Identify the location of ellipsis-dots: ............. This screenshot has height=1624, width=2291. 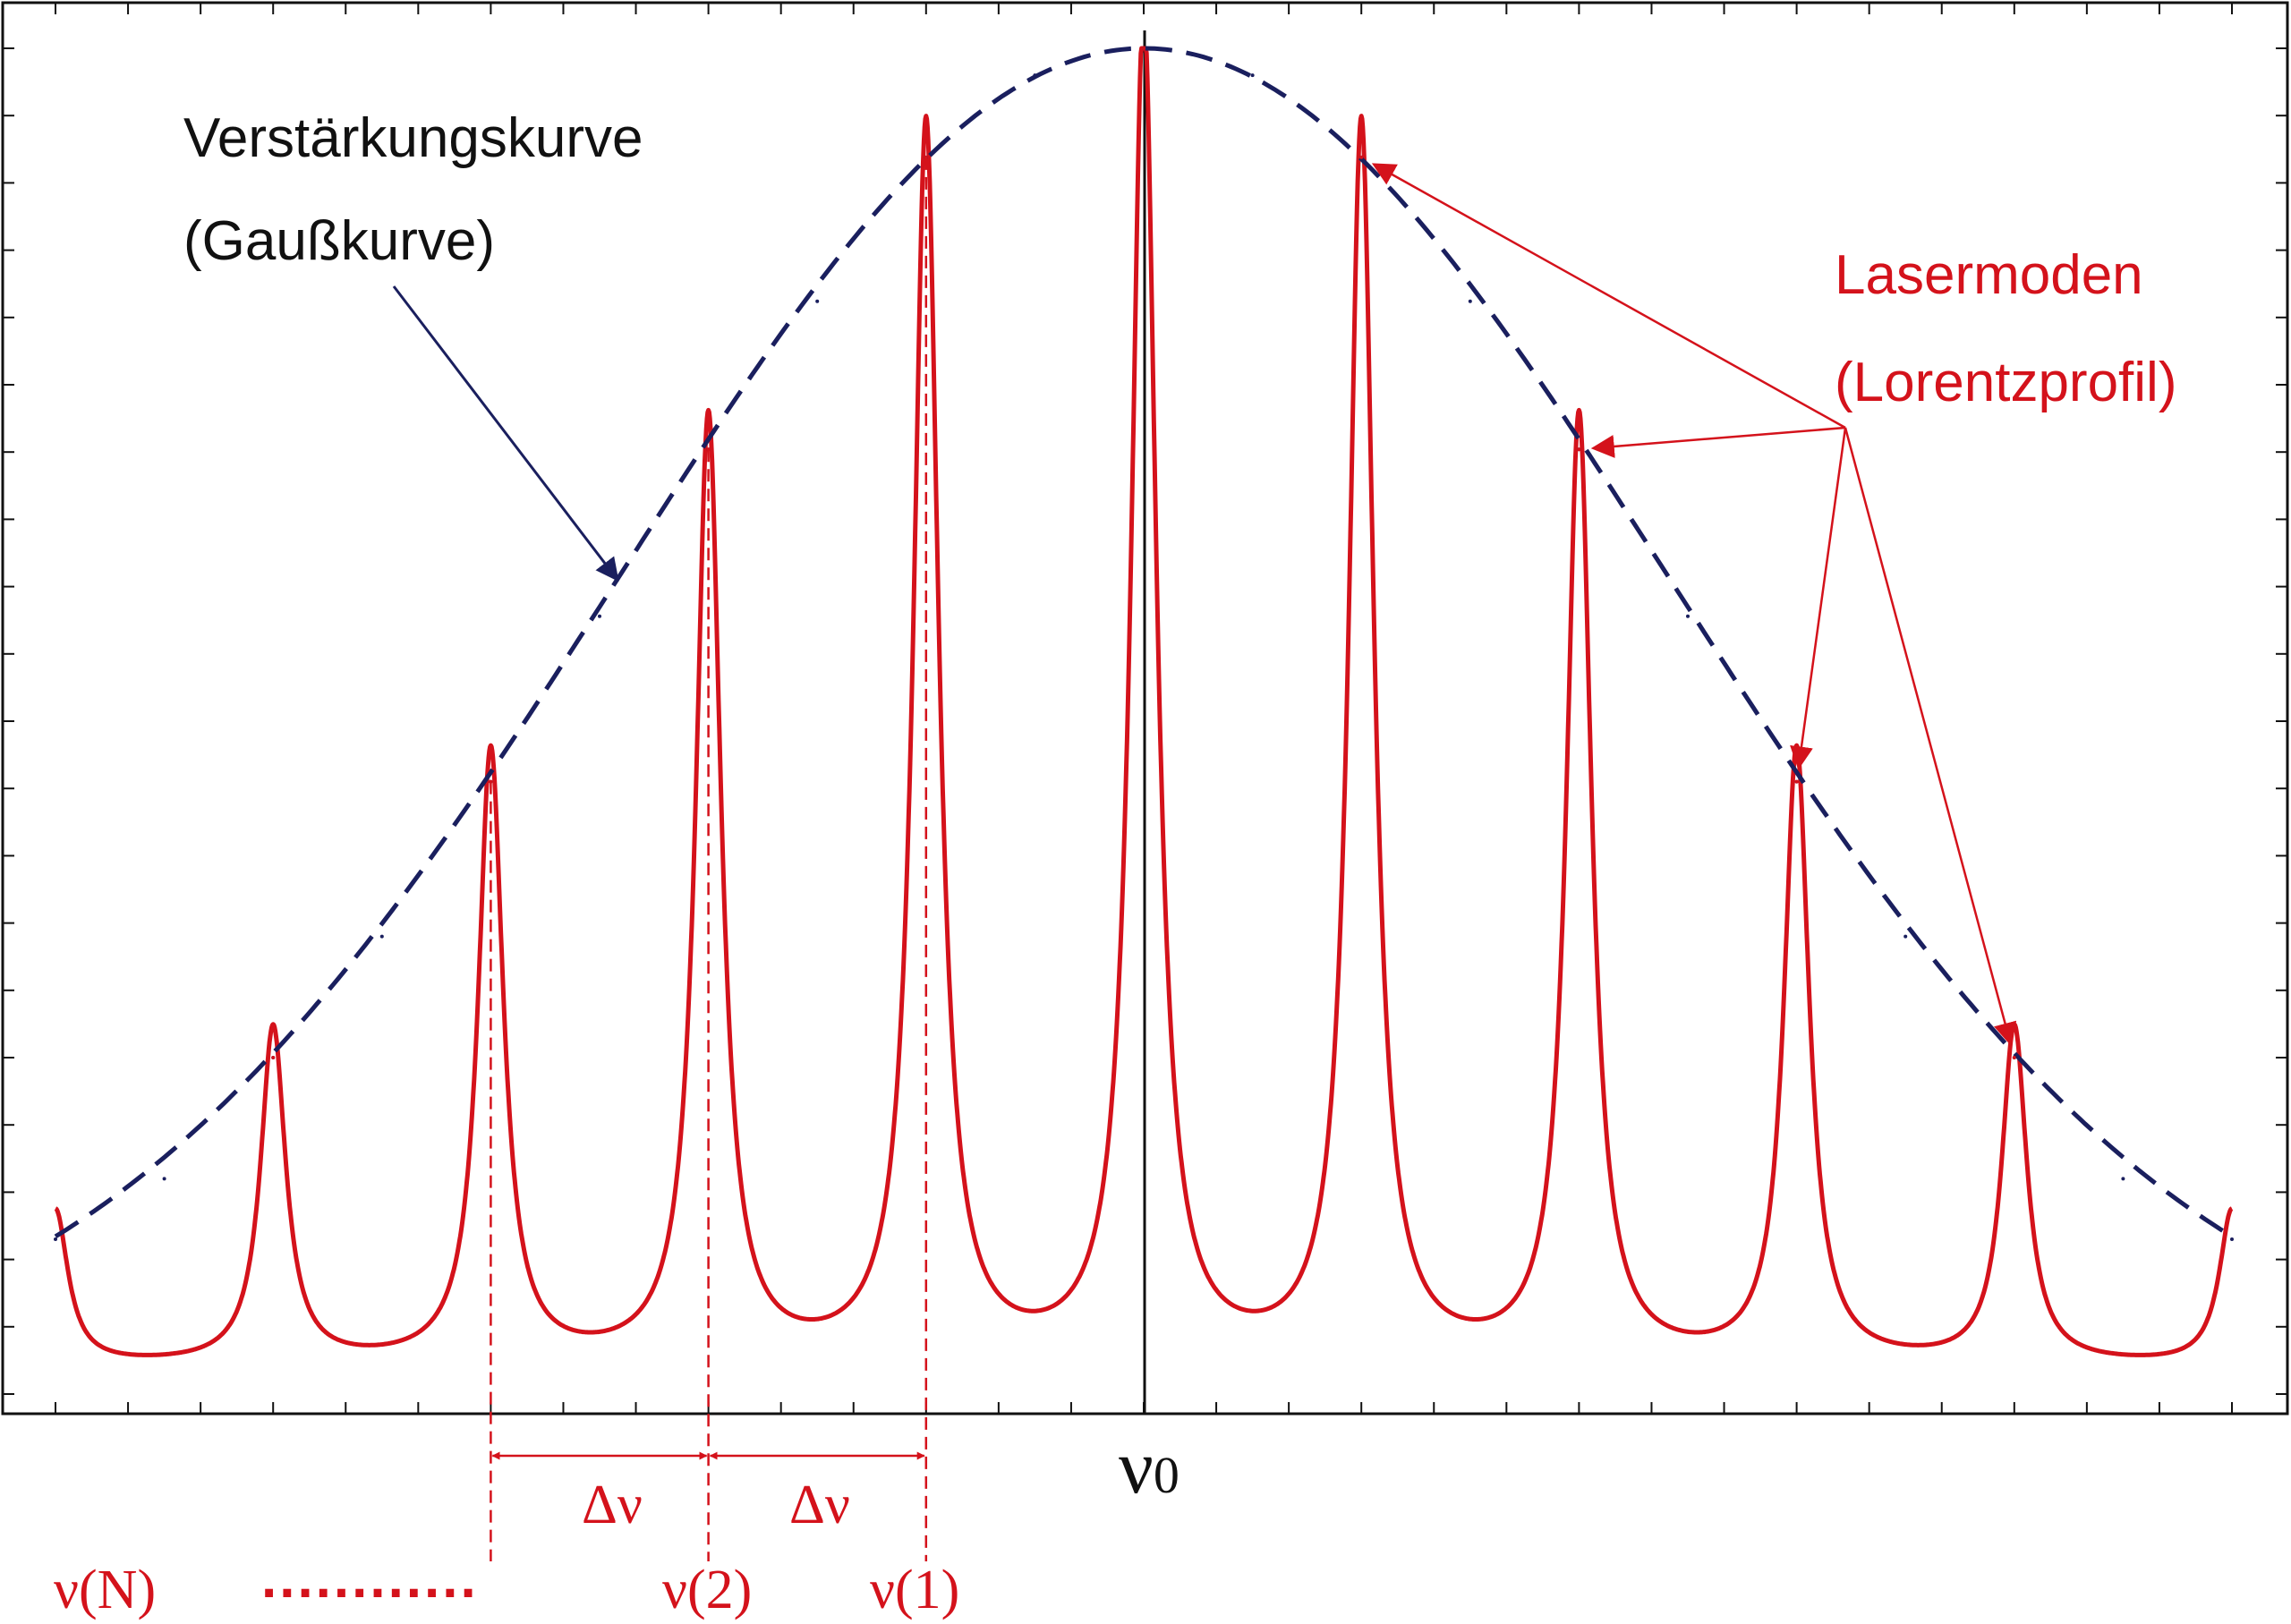
(370, 1579).